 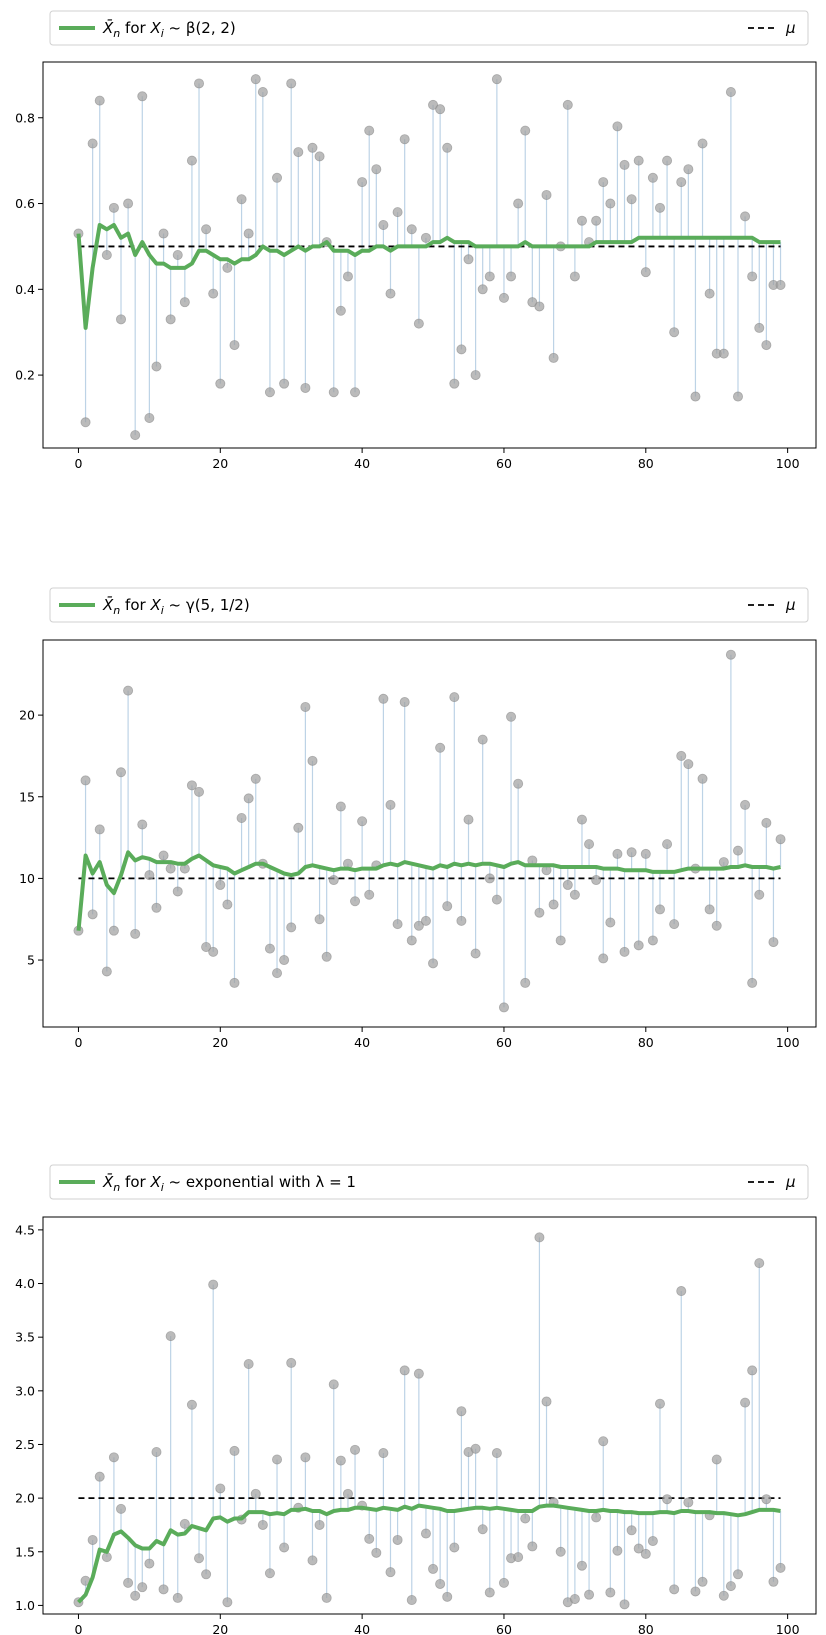 I want to click on legend-xbar-sub: n, so click(x=116, y=33).